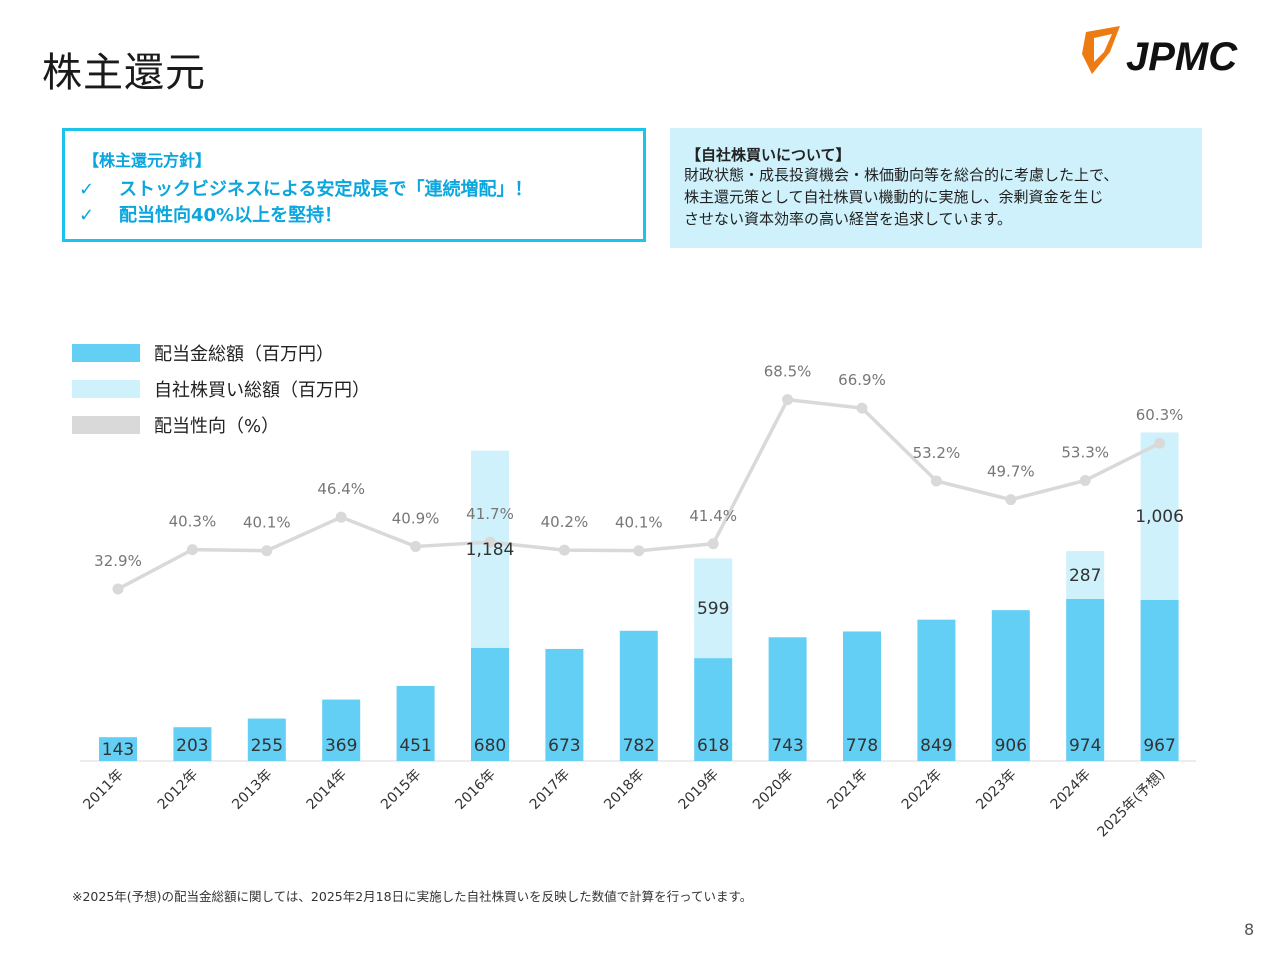  Describe the element at coordinates (848, 219) in the screenshot. I see `buyback-line: させない資本効率の高い経営を追求しています。` at that location.